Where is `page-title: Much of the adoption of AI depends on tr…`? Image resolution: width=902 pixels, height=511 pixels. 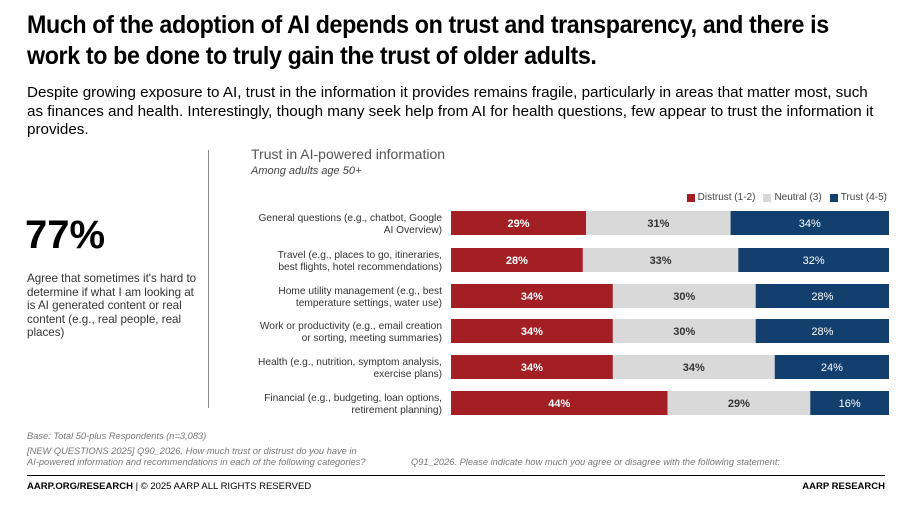
page-title: Much of the adoption of AI depends on tr… is located at coordinates (428, 40).